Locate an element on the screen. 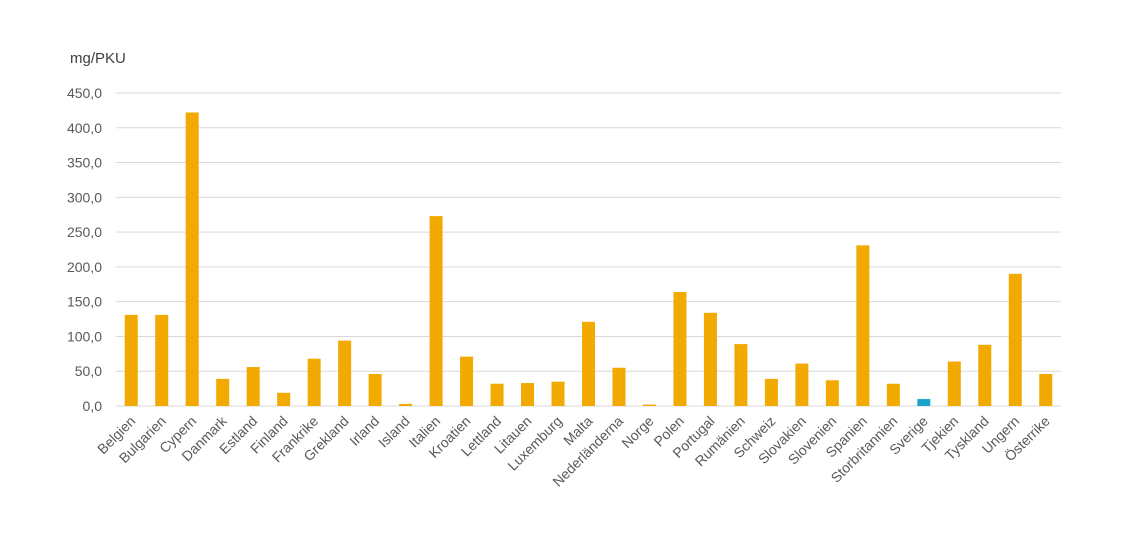 The width and height of the screenshot is (1122, 538). bar-portugal is located at coordinates (710, 359).